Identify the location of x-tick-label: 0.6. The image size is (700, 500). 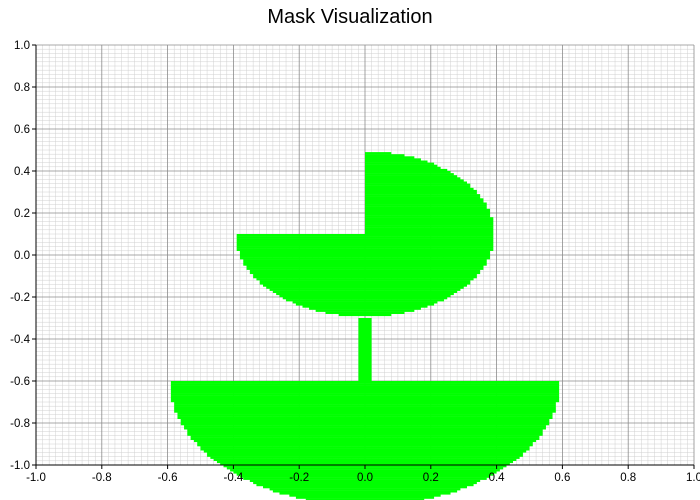
(562, 478).